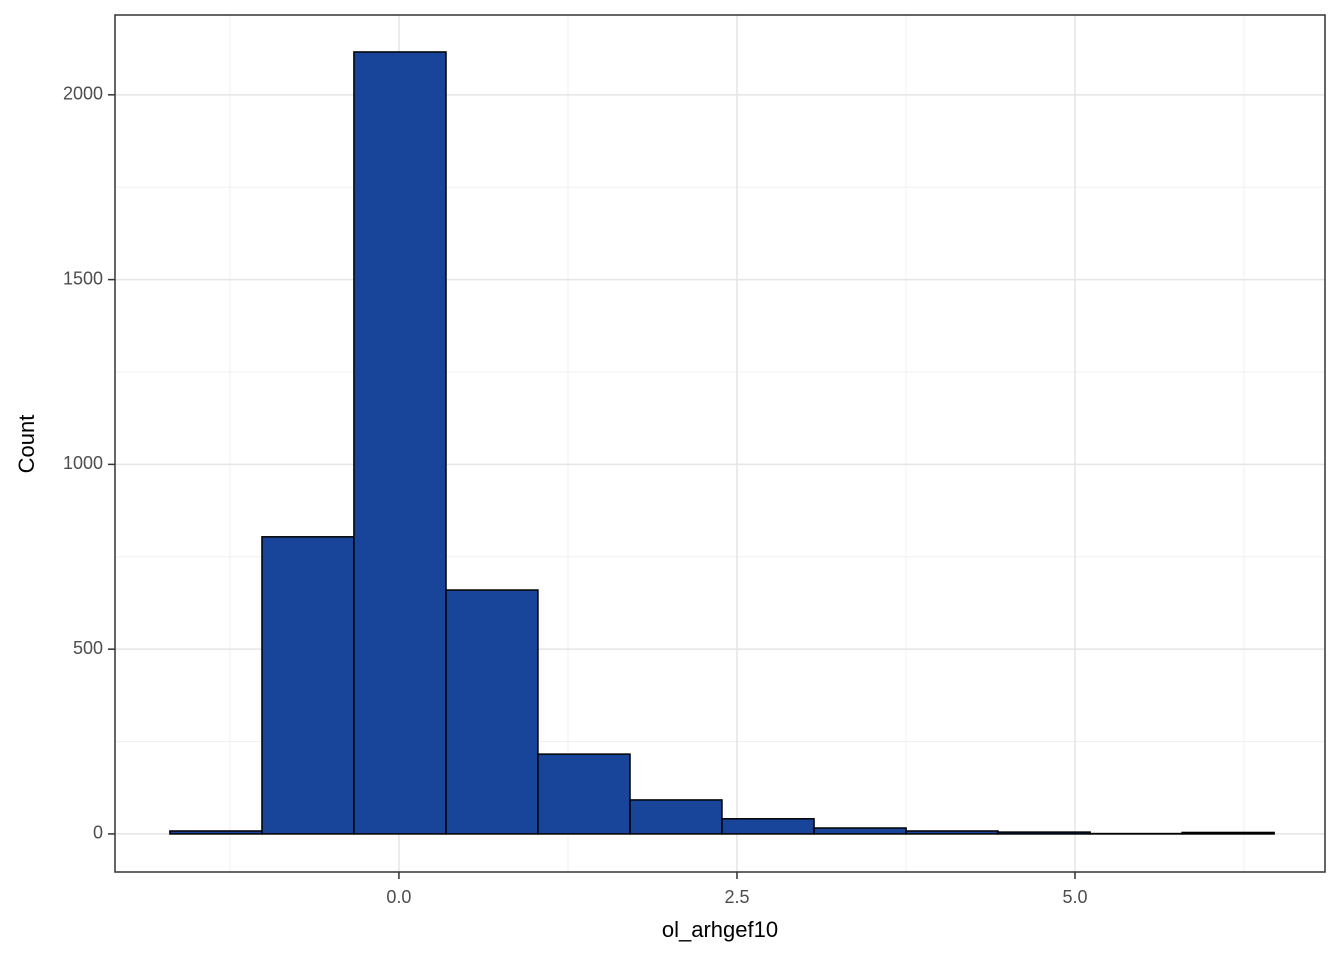 The height and width of the screenshot is (960, 1344). What do you see at coordinates (398, 897) in the screenshot?
I see `x-tick-label: 0.0` at bounding box center [398, 897].